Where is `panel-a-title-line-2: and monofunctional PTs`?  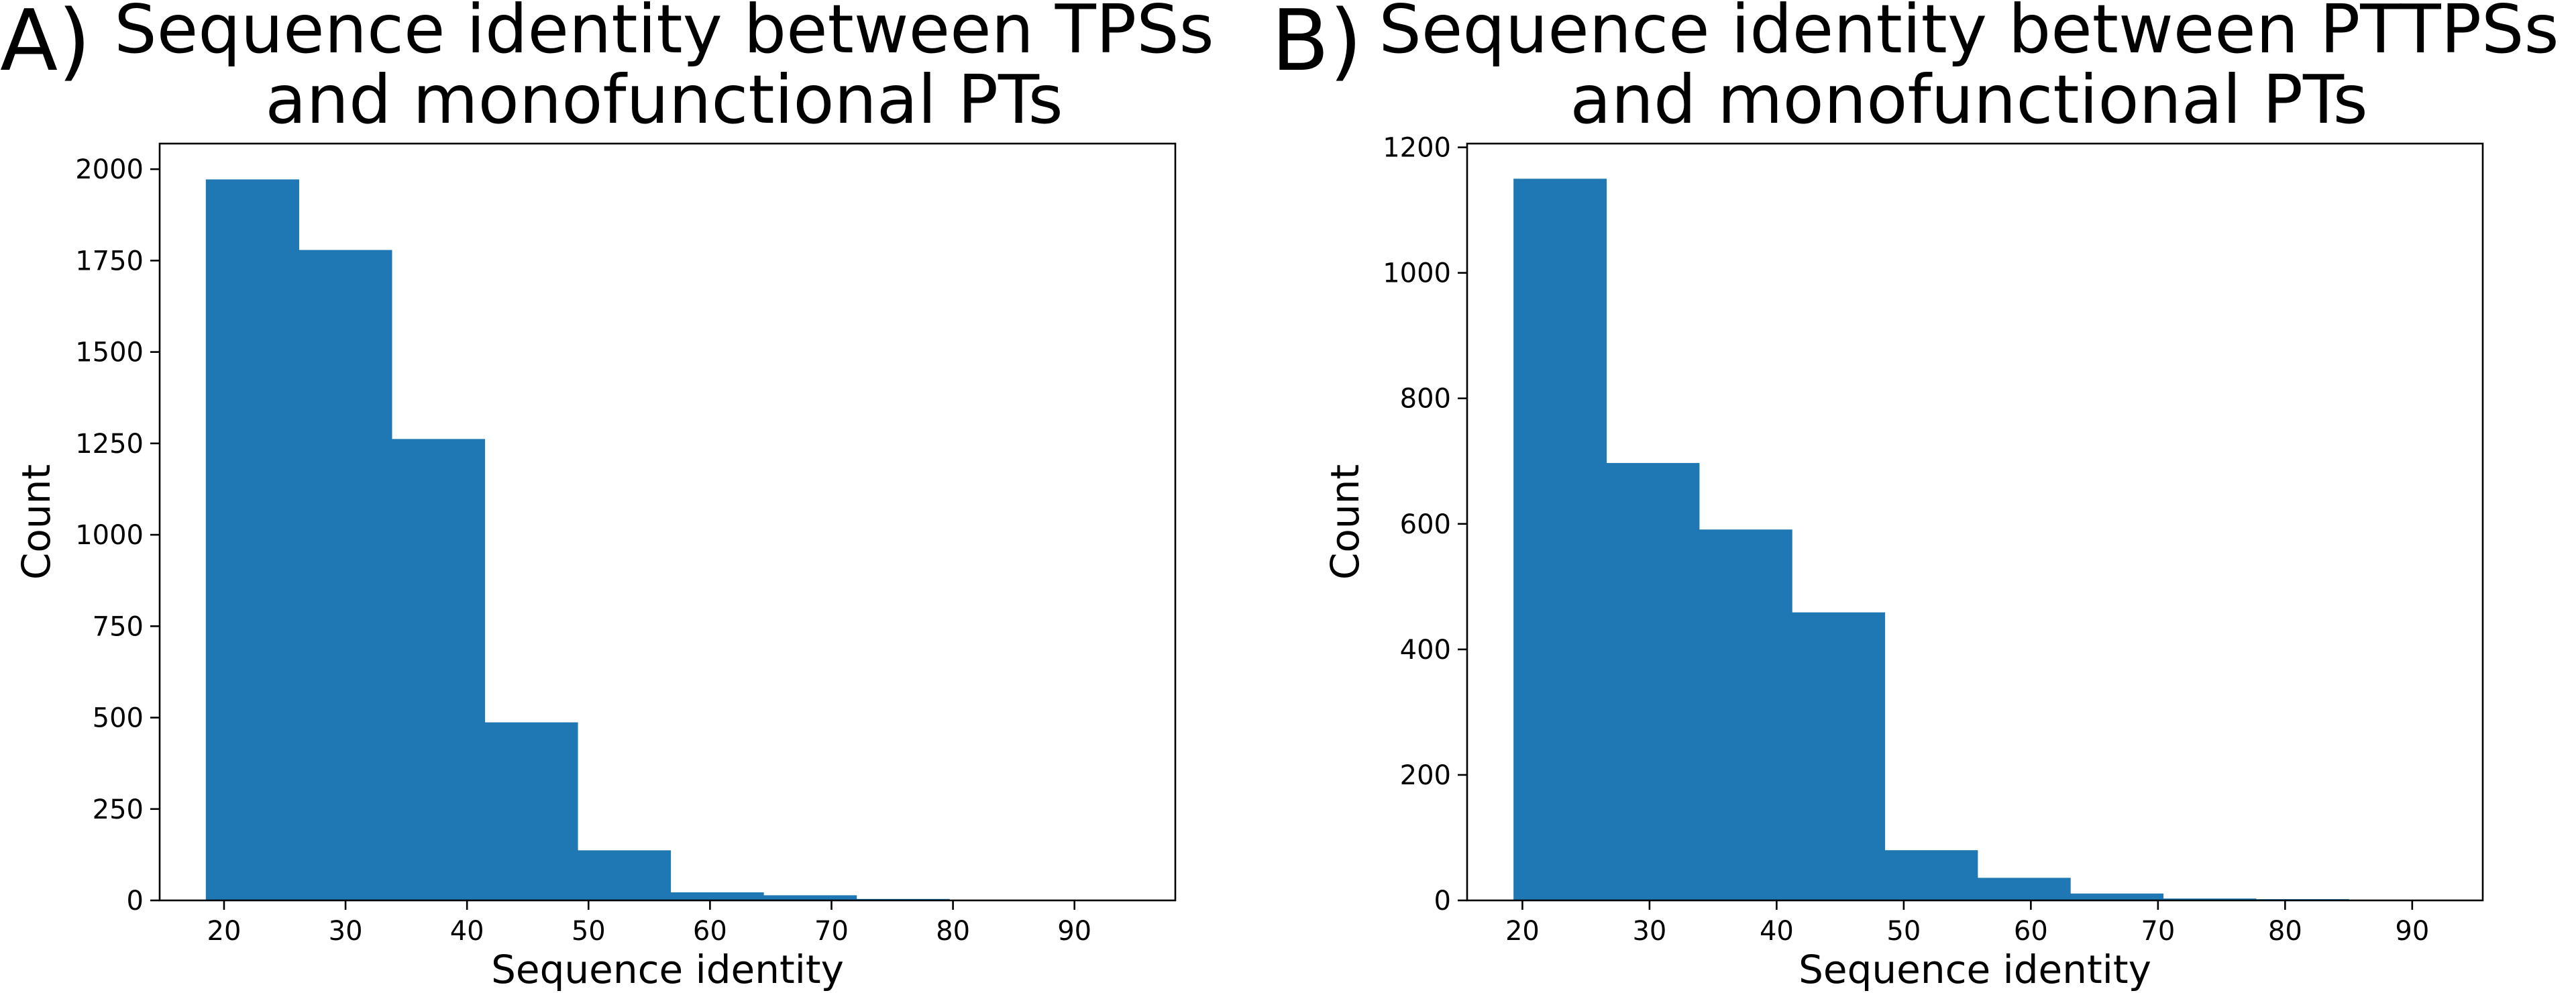 panel-a-title-line-2: and monofunctional PTs is located at coordinates (664, 99).